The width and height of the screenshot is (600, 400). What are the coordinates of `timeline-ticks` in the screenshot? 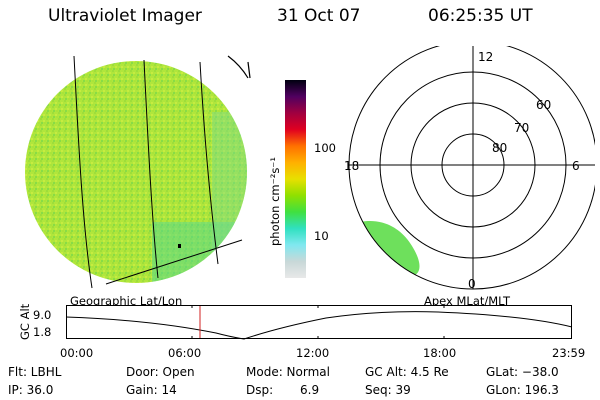 It's located at (318, 322).